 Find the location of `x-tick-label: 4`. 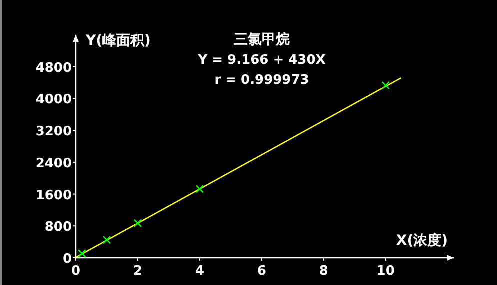

x-tick-label: 4 is located at coordinates (199, 271).